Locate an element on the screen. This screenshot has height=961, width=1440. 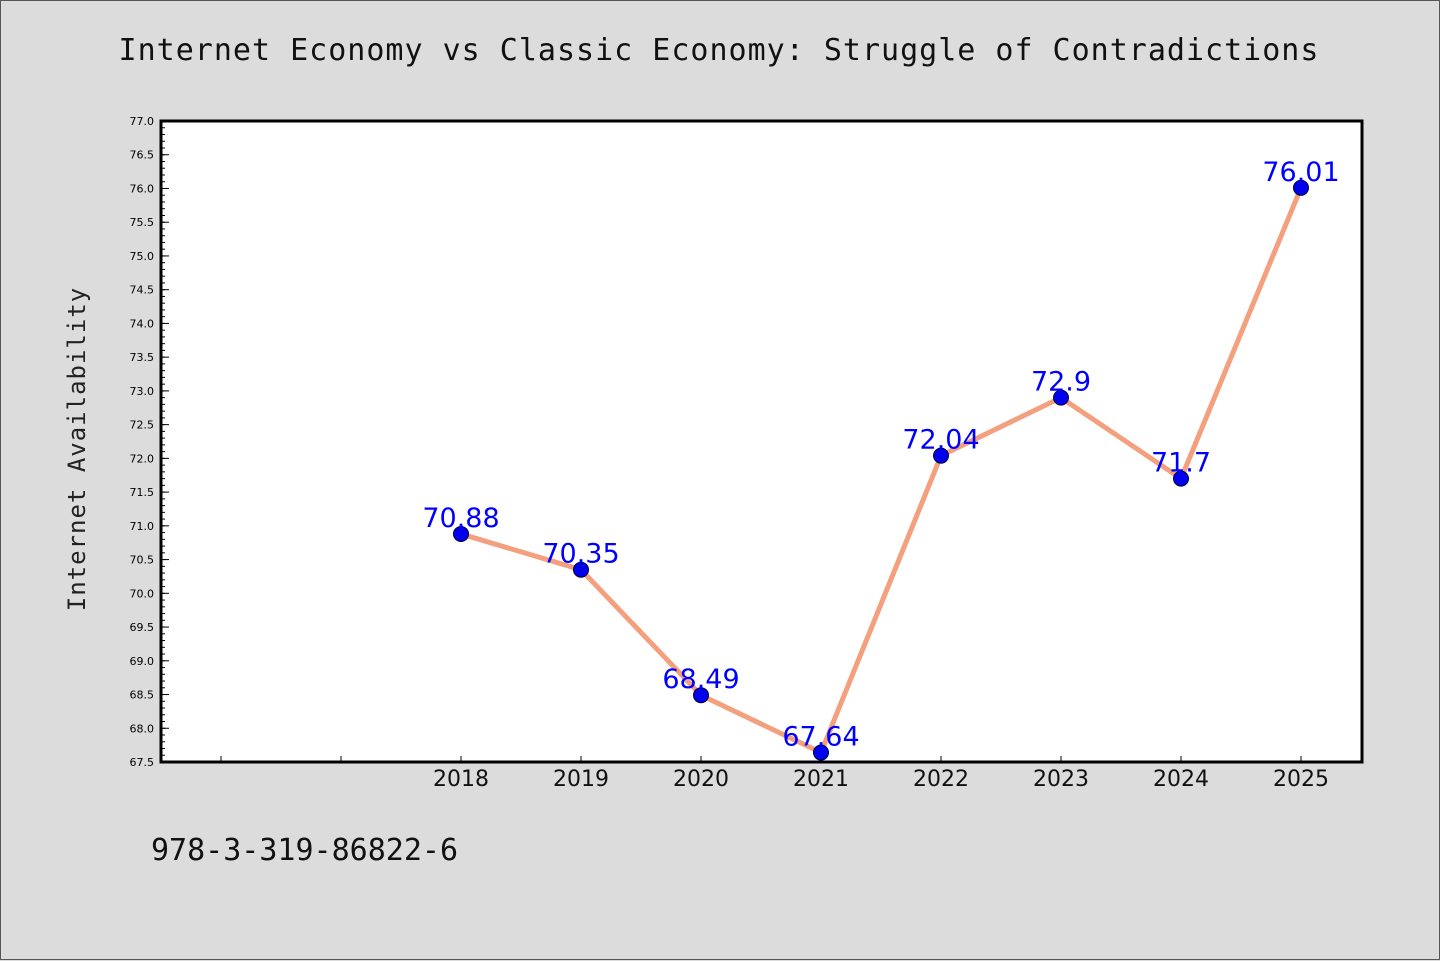
y-tick-label: 71.5 is located at coordinates (142, 492).